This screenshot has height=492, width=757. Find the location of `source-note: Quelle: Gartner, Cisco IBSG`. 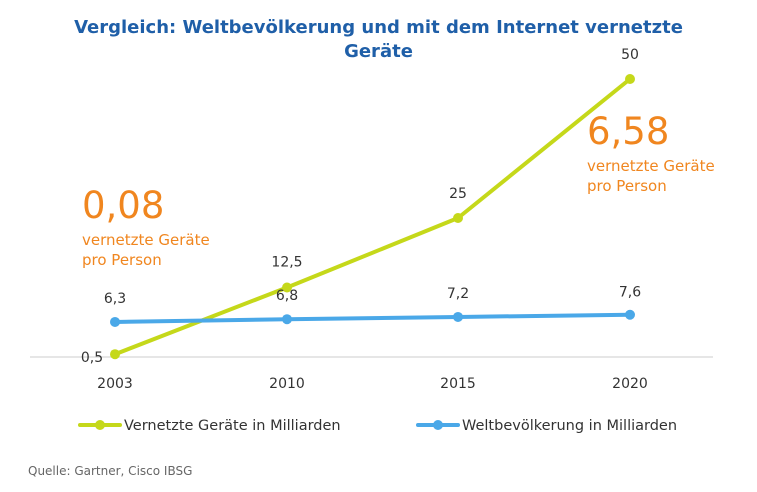

source-note: Quelle: Gartner, Cisco IBSG is located at coordinates (110, 471).